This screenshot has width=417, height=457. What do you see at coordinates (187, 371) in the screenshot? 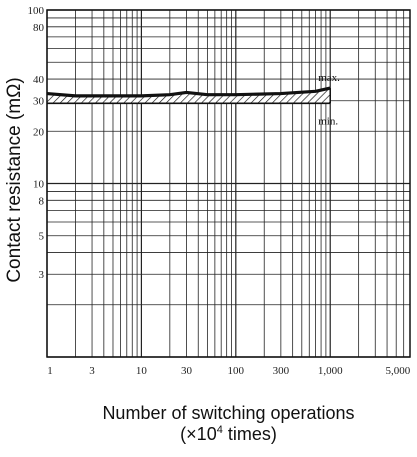
I see `x-tick-label: 30` at bounding box center [187, 371].